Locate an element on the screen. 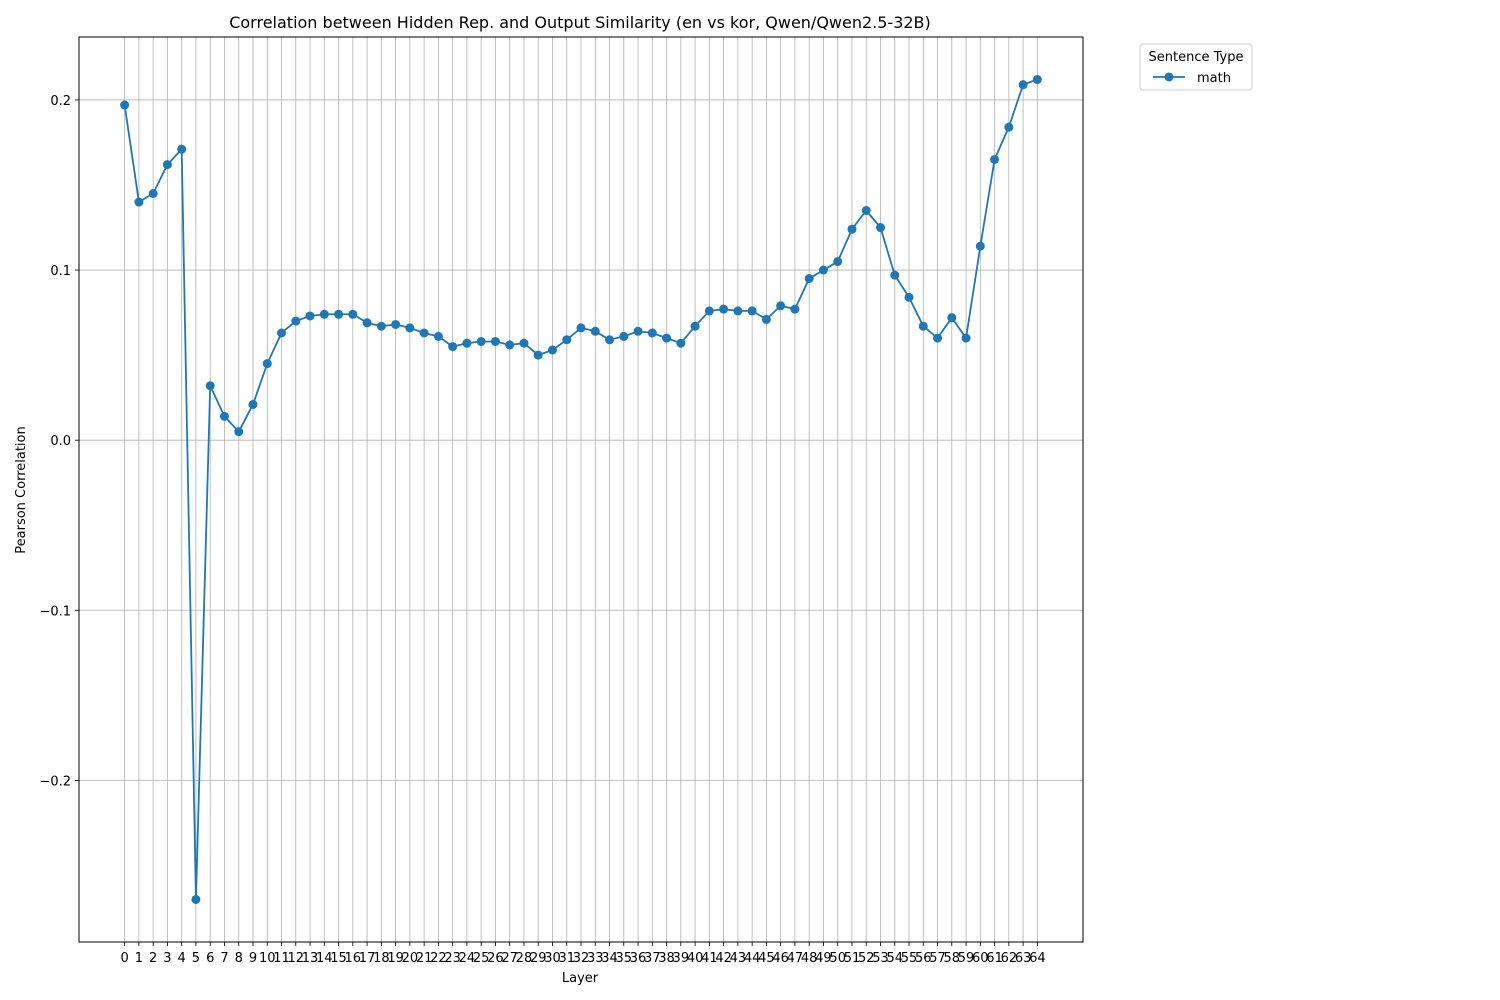 The width and height of the screenshot is (1500, 1000). x-tick-label: 23 is located at coordinates (452, 958).